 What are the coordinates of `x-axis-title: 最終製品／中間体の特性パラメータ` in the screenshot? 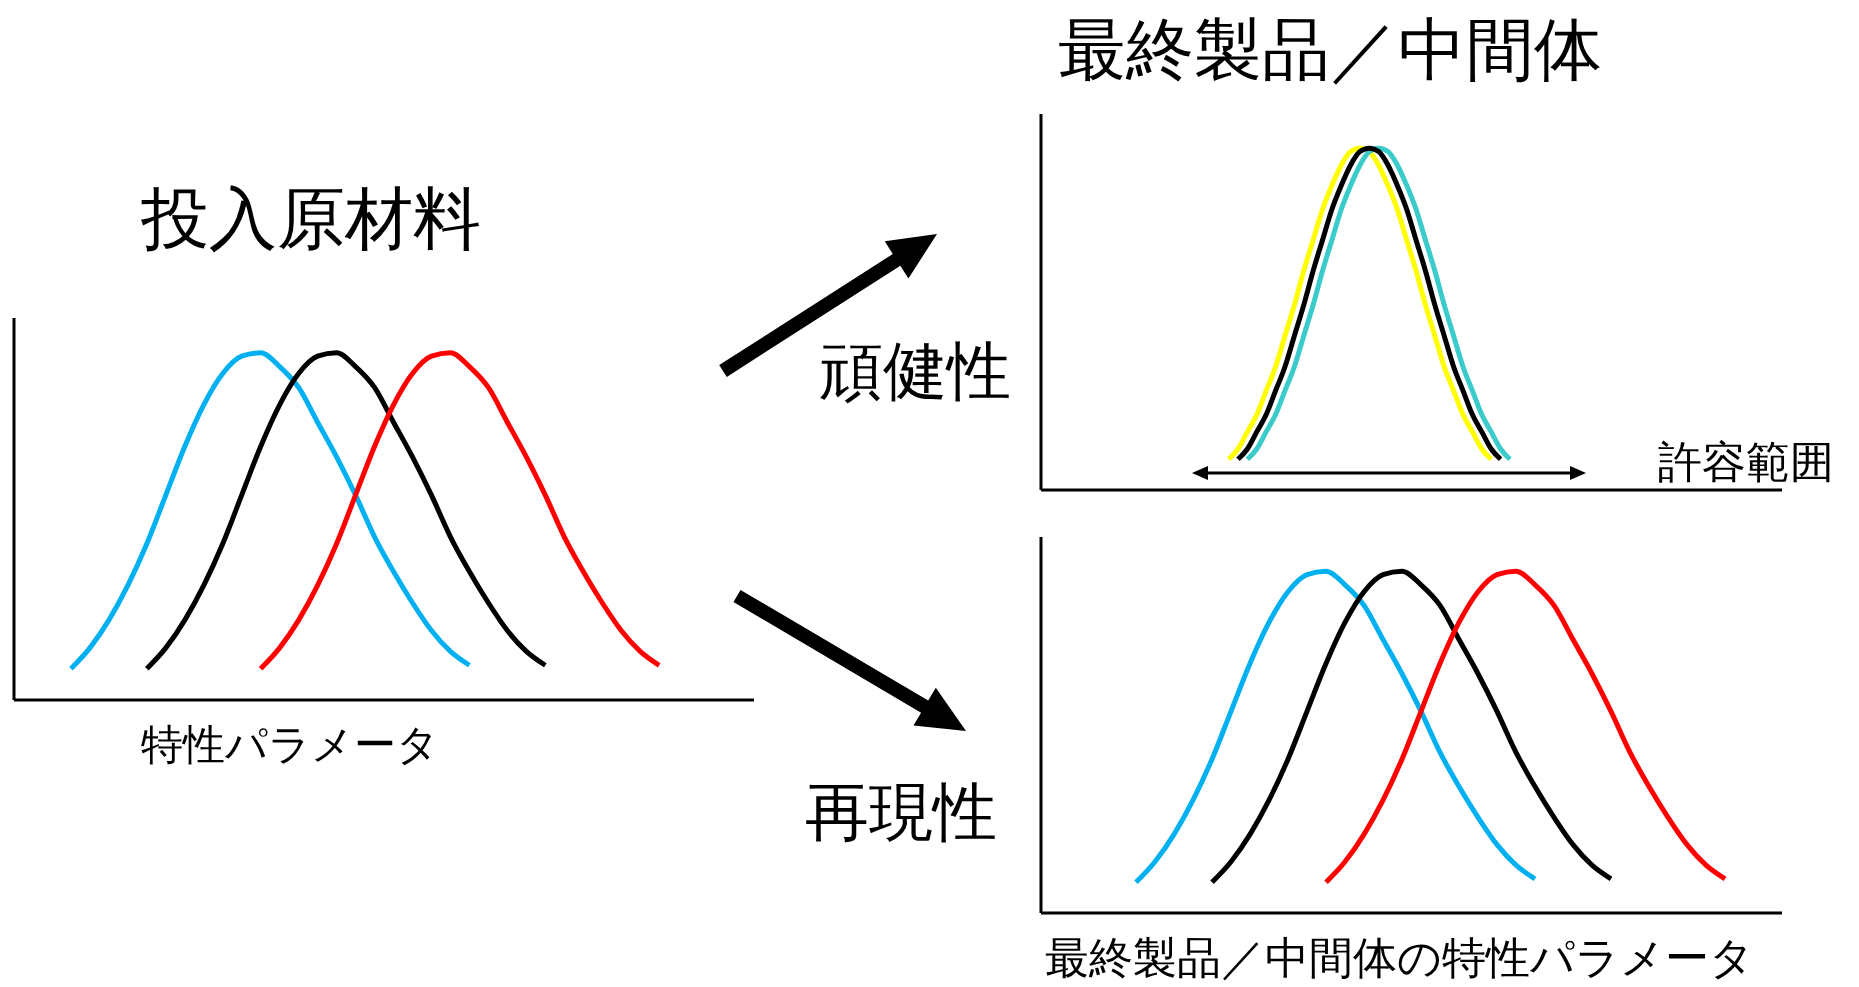 It's located at (1399, 957).